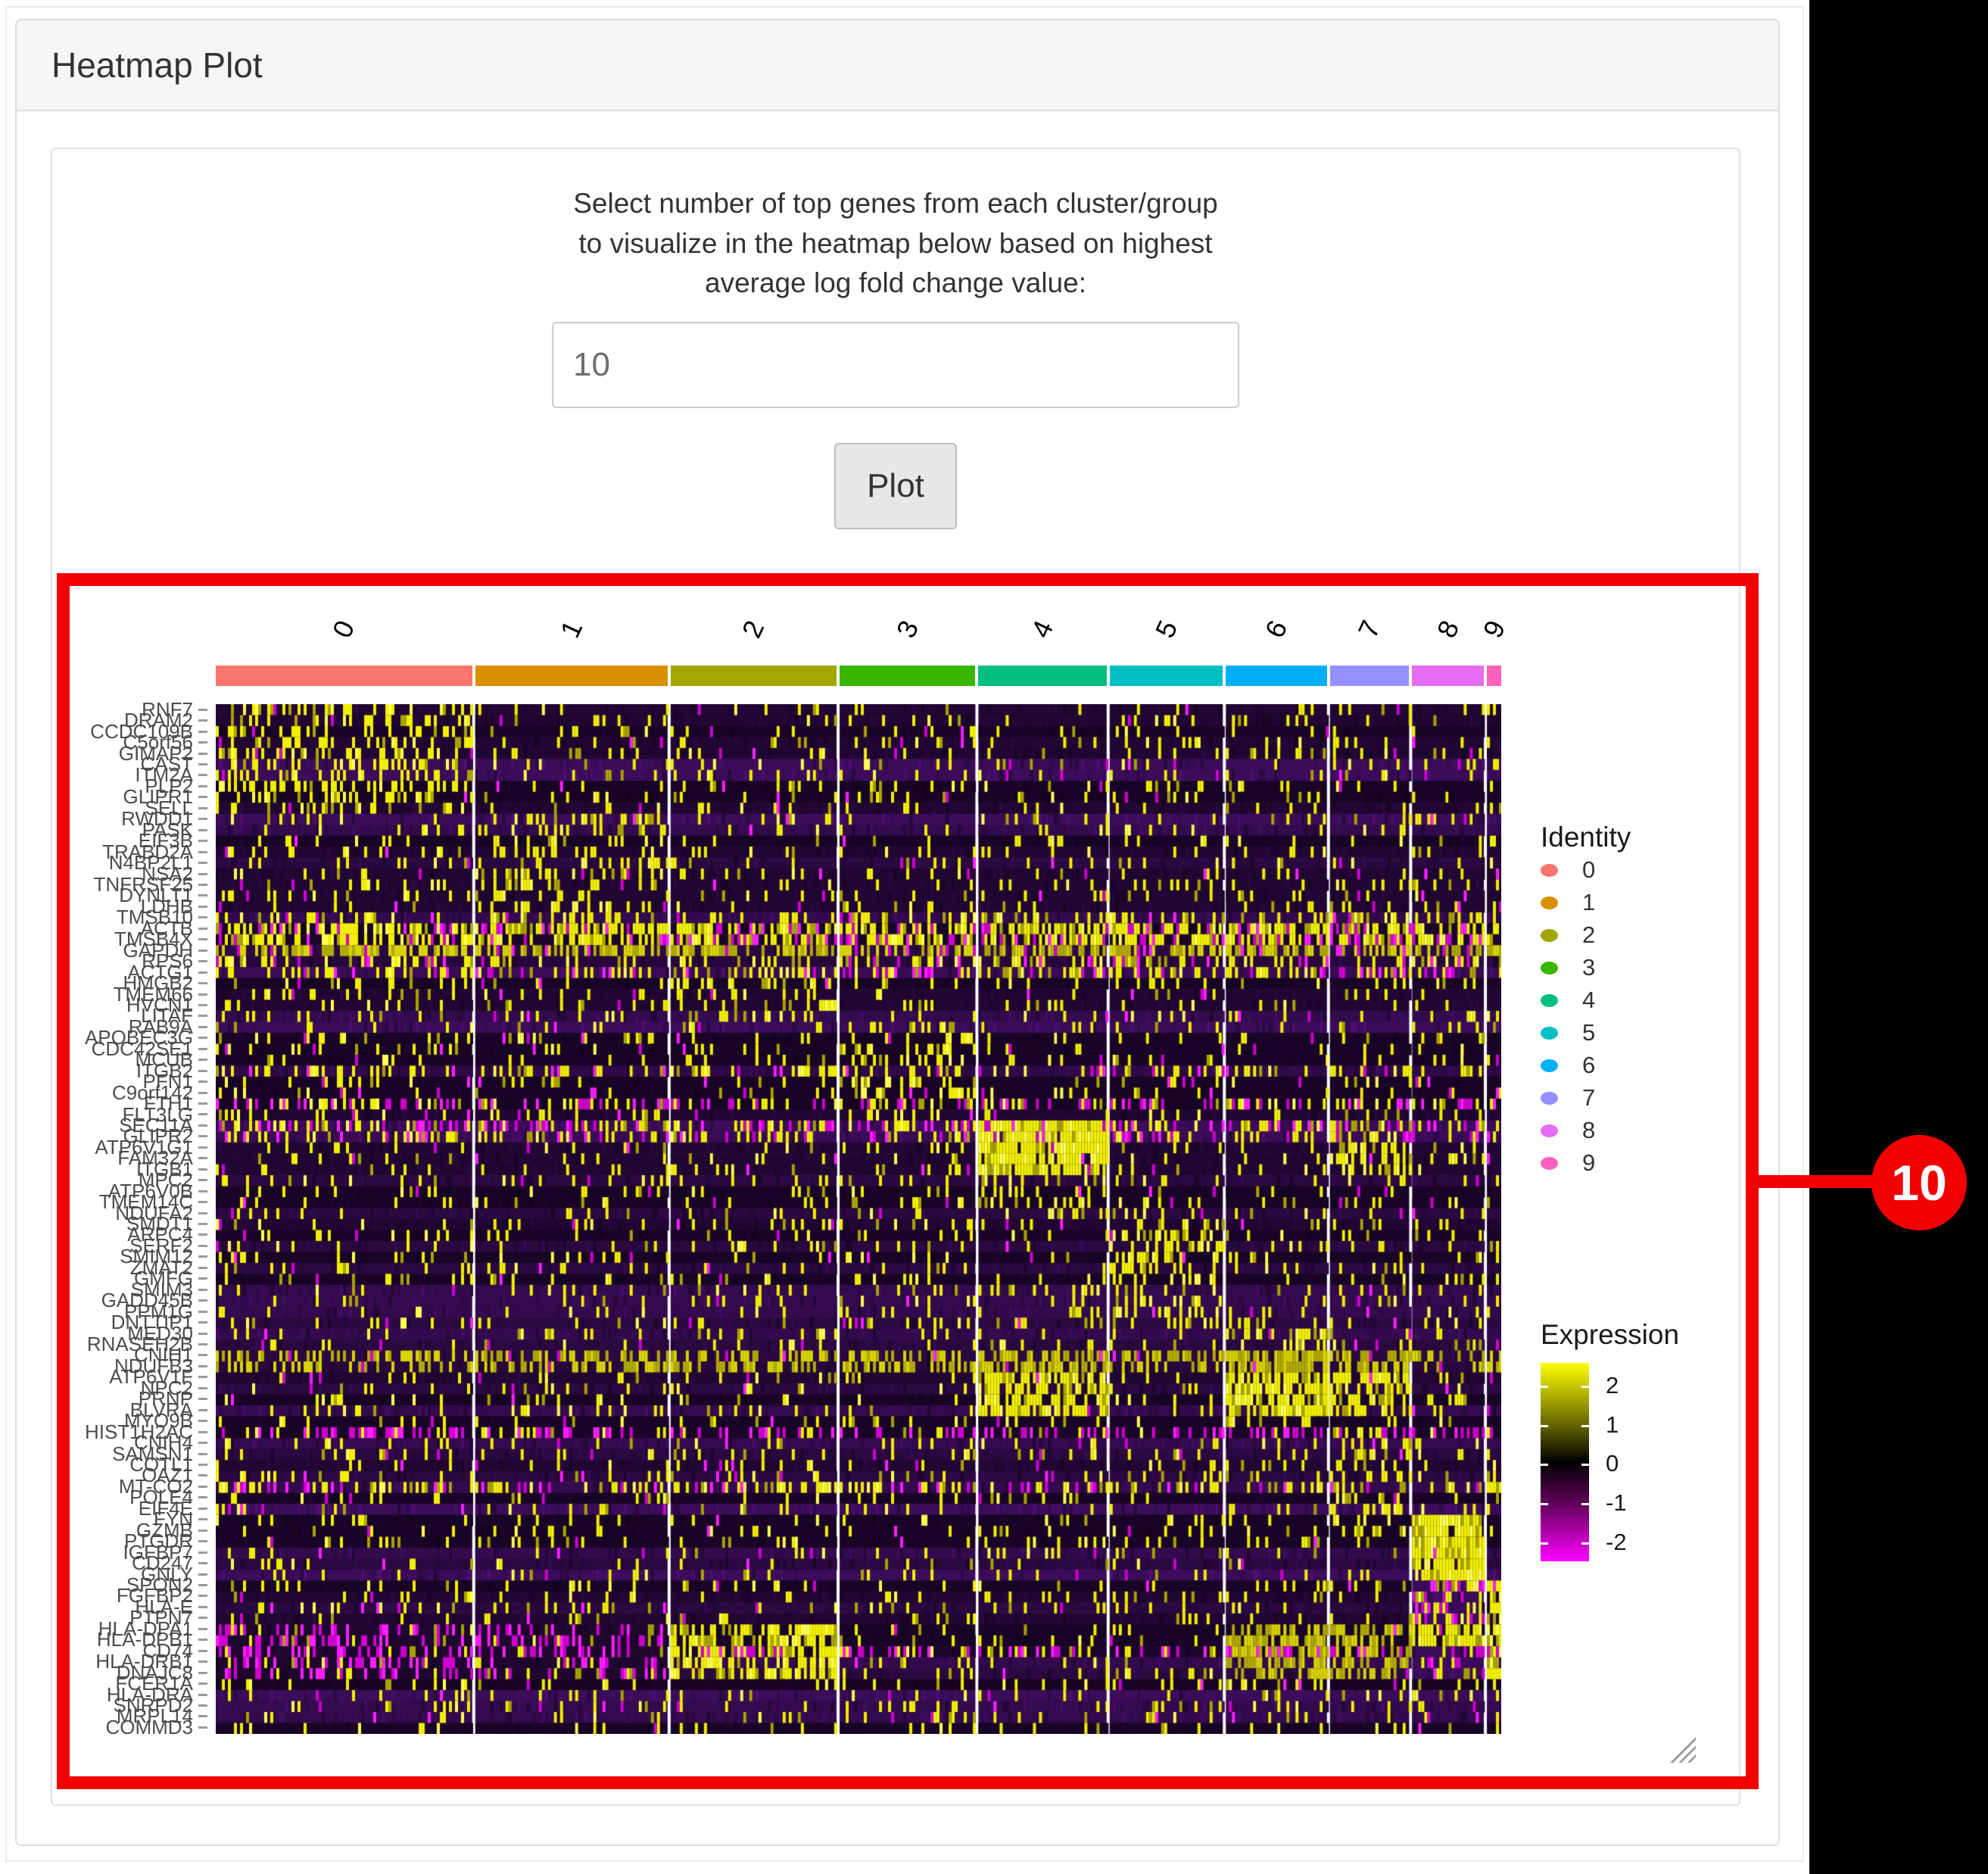 This screenshot has height=1874, width=1988. What do you see at coordinates (1584, 1462) in the screenshot?
I see `expression-gradient-bar: 2 1 0 -1 -2` at bounding box center [1584, 1462].